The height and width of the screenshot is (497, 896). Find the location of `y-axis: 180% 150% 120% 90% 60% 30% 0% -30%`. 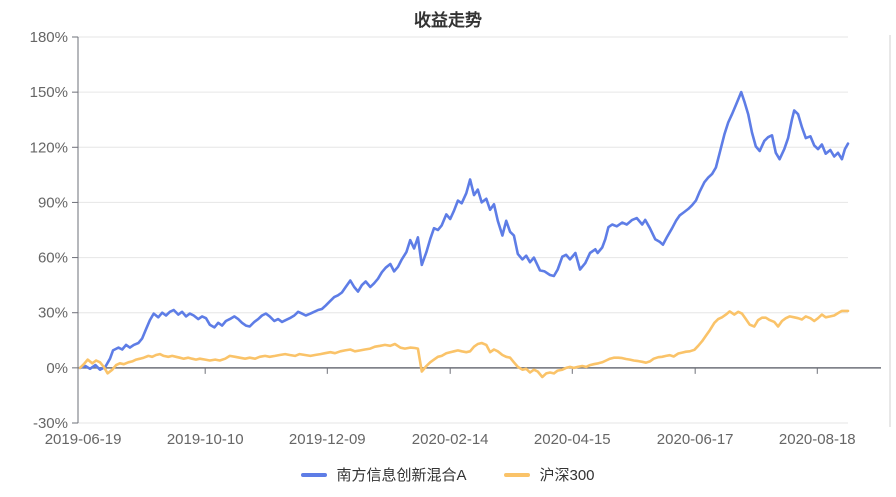

y-axis: 180% 150% 120% 90% 60% 30% 0% -30% is located at coordinates (54, 230).